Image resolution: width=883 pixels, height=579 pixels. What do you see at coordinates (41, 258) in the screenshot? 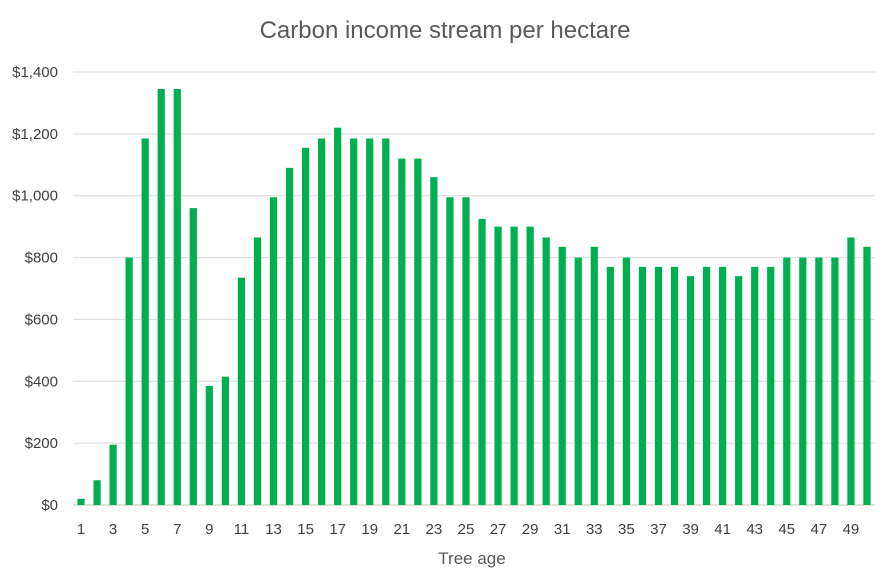
I see `y-tick-label: $800` at bounding box center [41, 258].